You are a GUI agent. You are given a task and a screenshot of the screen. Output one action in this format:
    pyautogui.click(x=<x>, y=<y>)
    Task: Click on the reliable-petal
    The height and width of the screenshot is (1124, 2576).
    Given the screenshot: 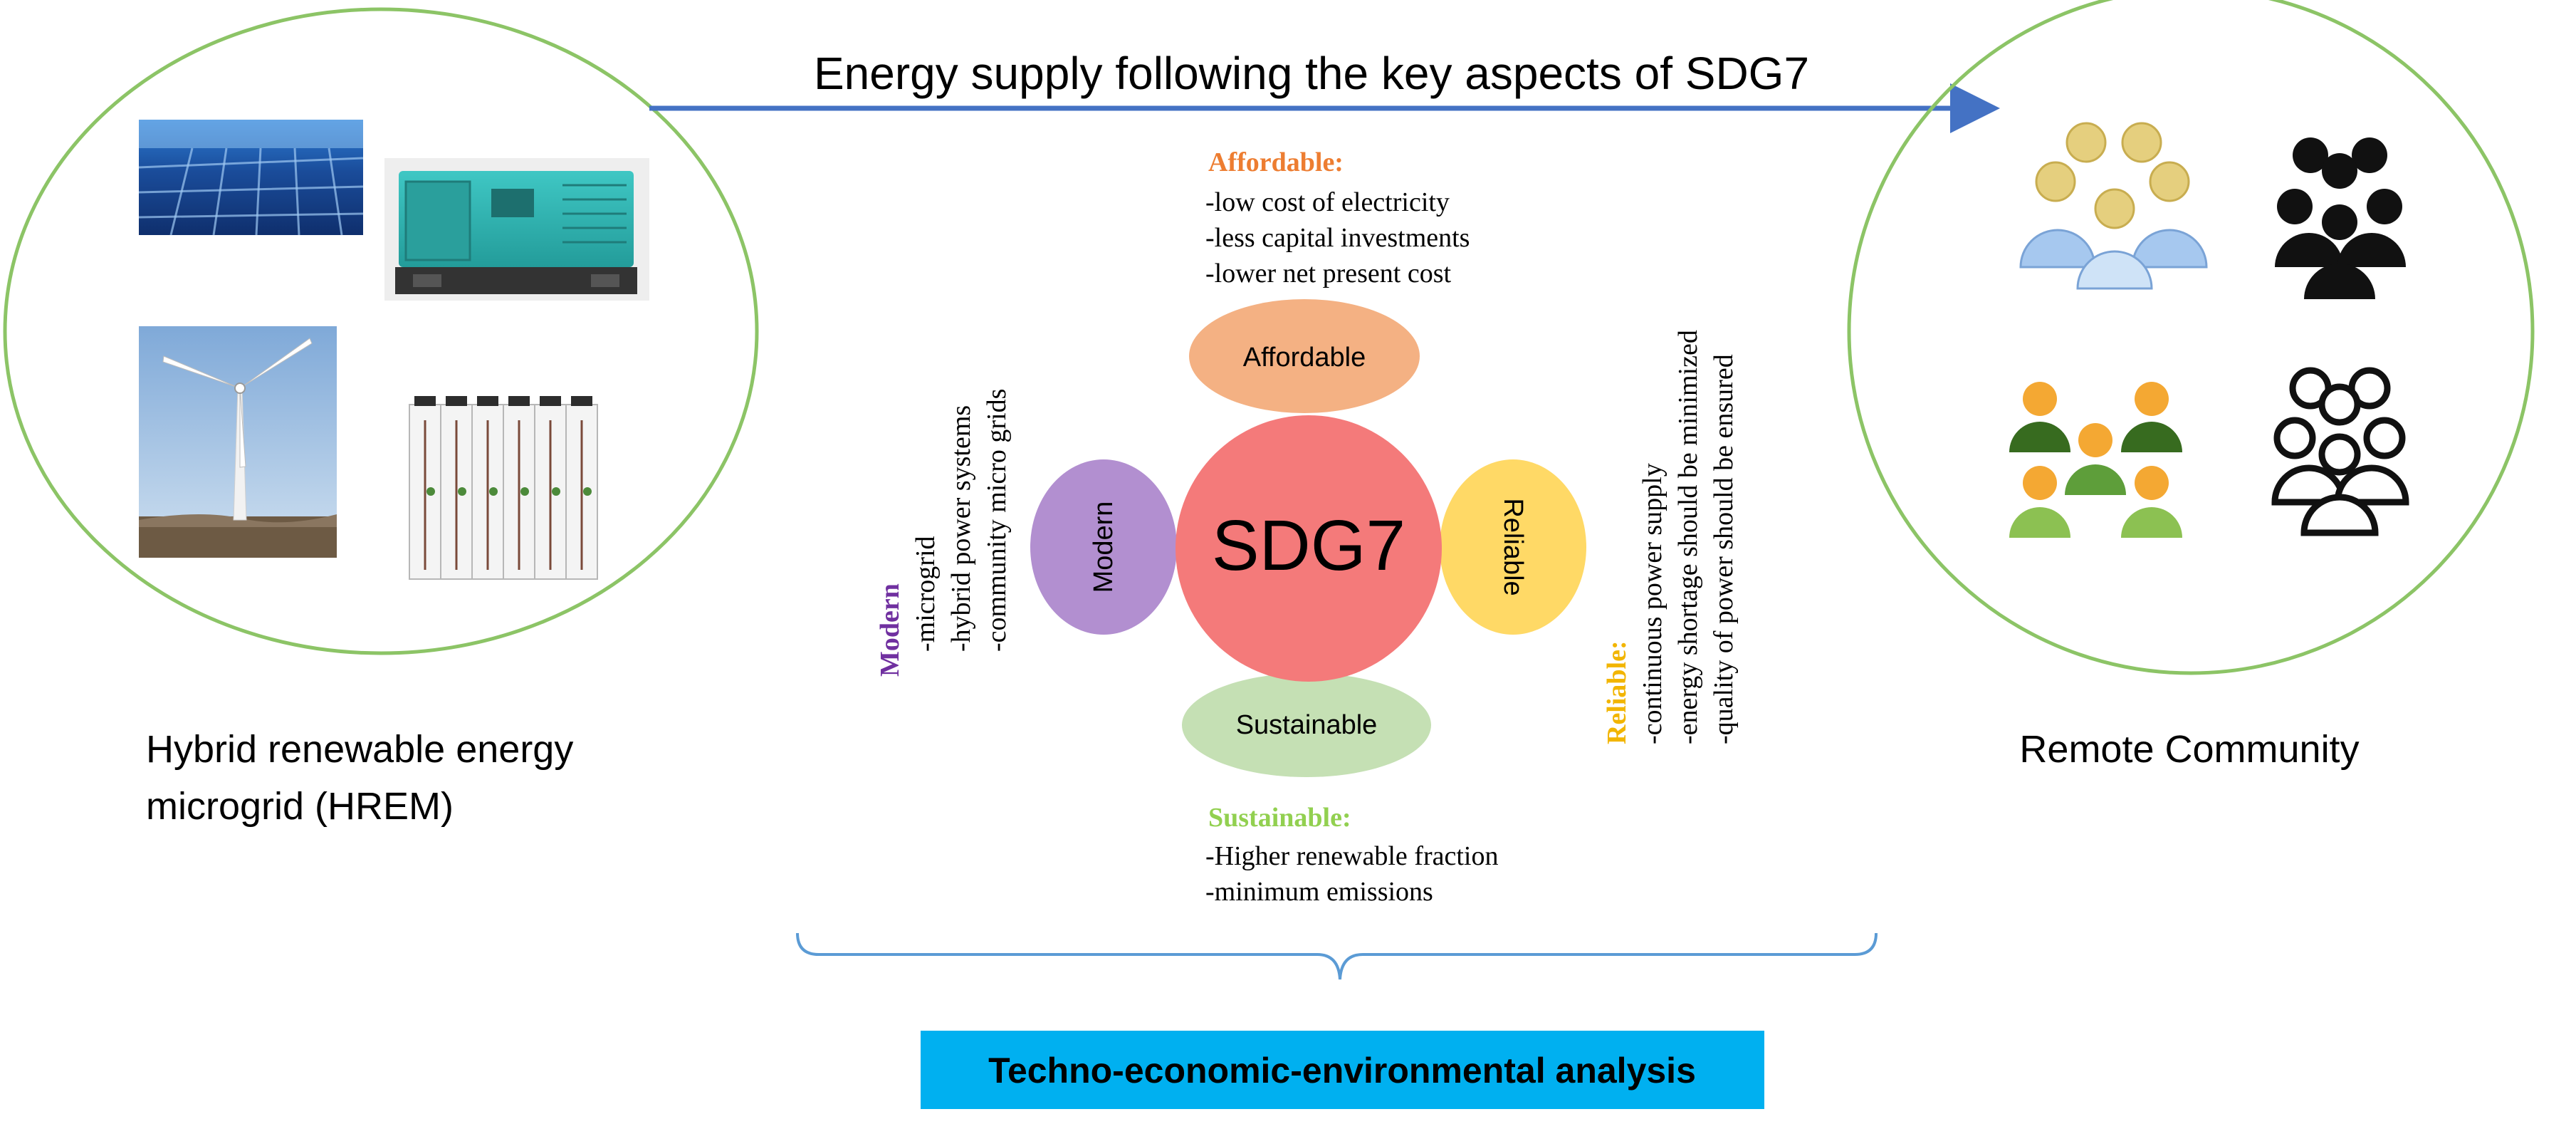 What is the action you would take?
    pyautogui.click(x=1513, y=547)
    